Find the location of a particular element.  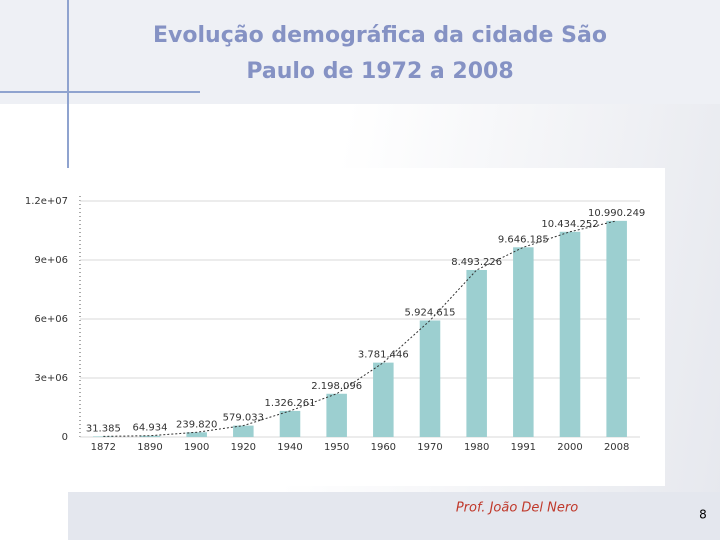

x-tick-label: 1890 is located at coordinates (149, 447).